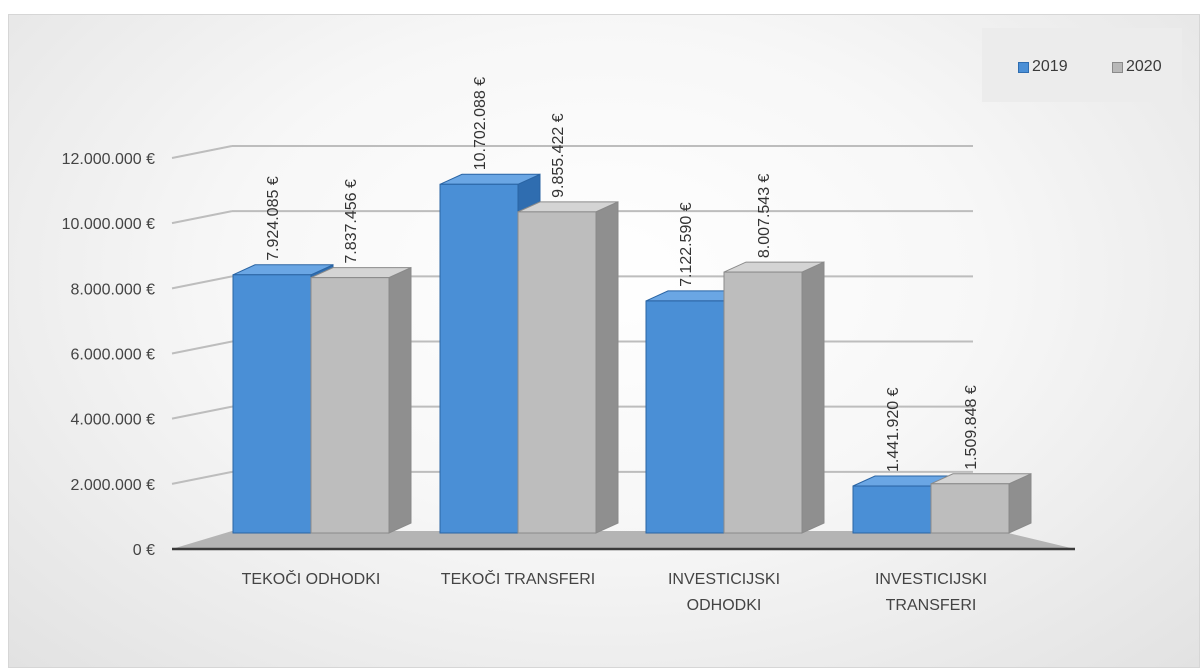 Image resolution: width=1203 pixels, height=668 pixels. Describe the element at coordinates (1023, 67) in the screenshot. I see `legend-swatch-2019` at that location.